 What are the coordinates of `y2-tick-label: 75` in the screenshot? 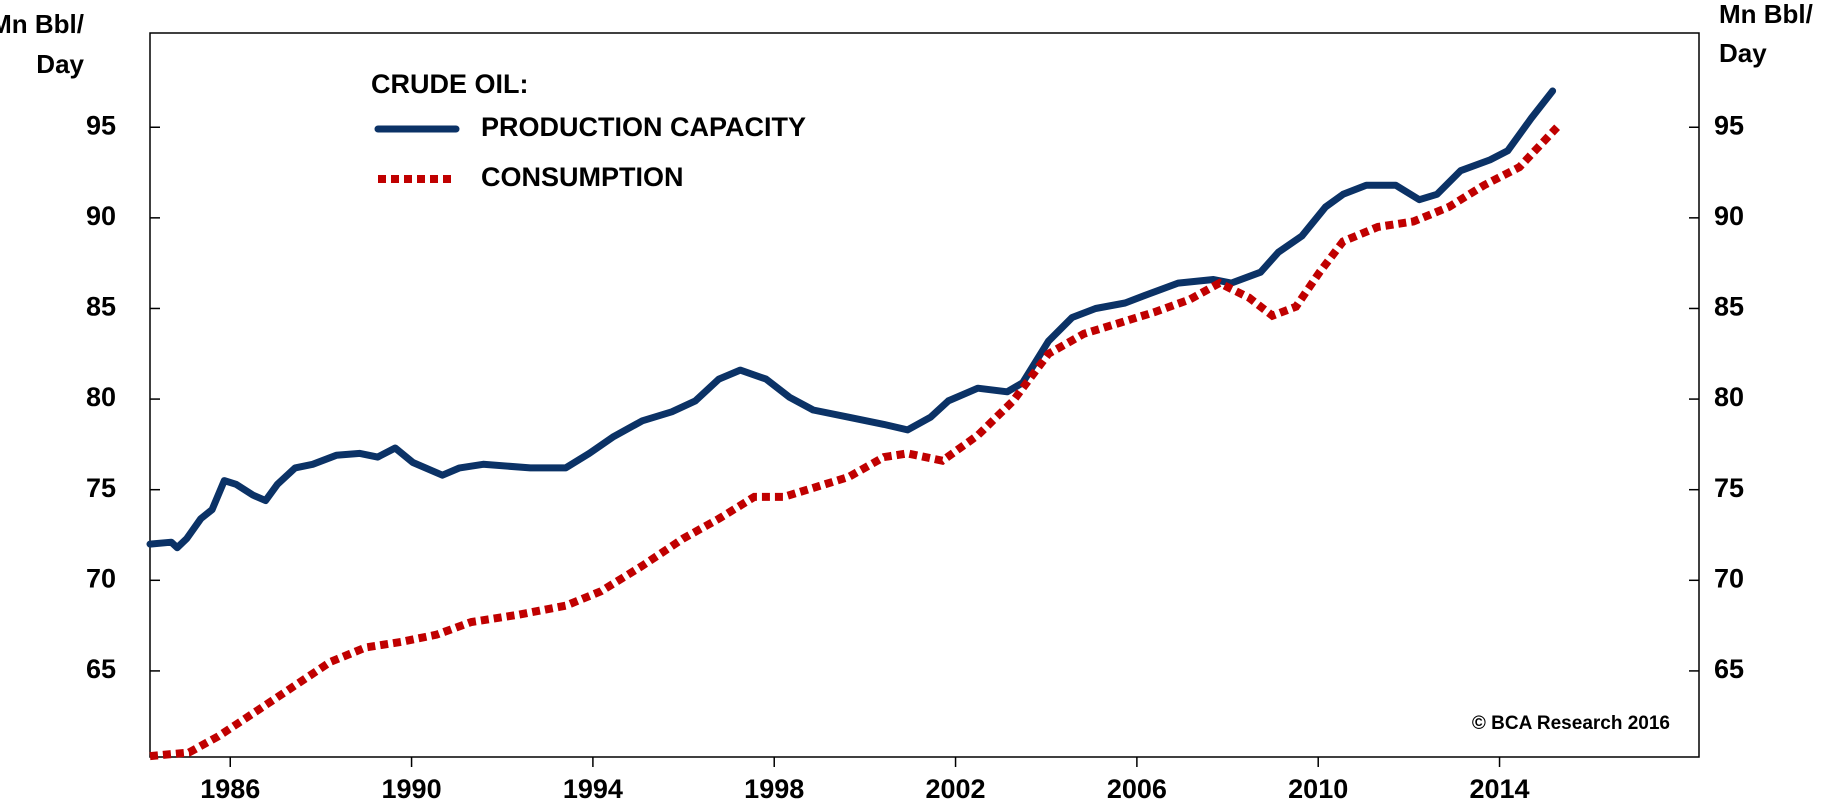 It's located at (1729, 488).